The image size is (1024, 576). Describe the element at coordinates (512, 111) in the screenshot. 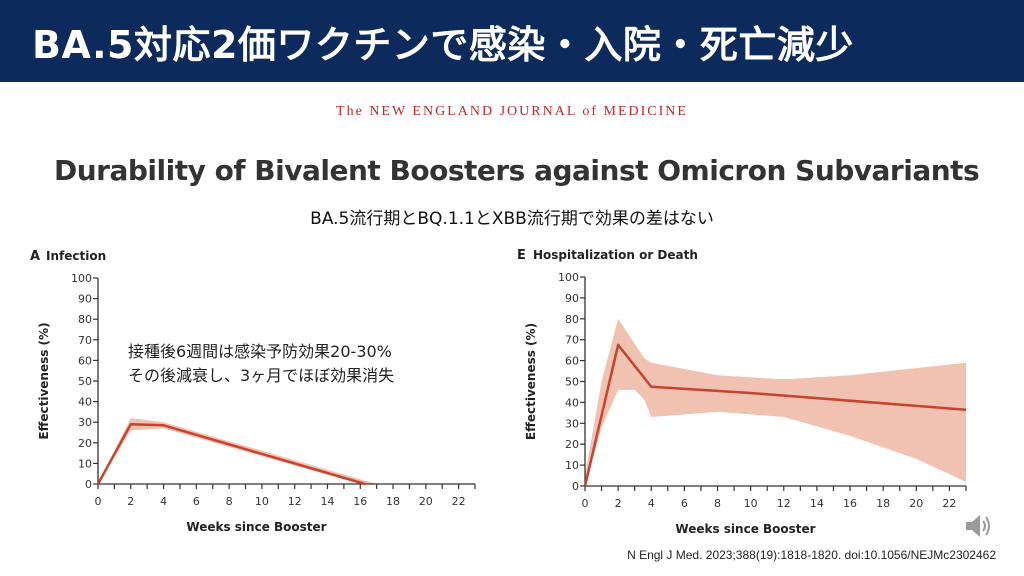

I see `journal-logo: The NEW ENGLAND JOURNAL of MEDICINE` at that location.